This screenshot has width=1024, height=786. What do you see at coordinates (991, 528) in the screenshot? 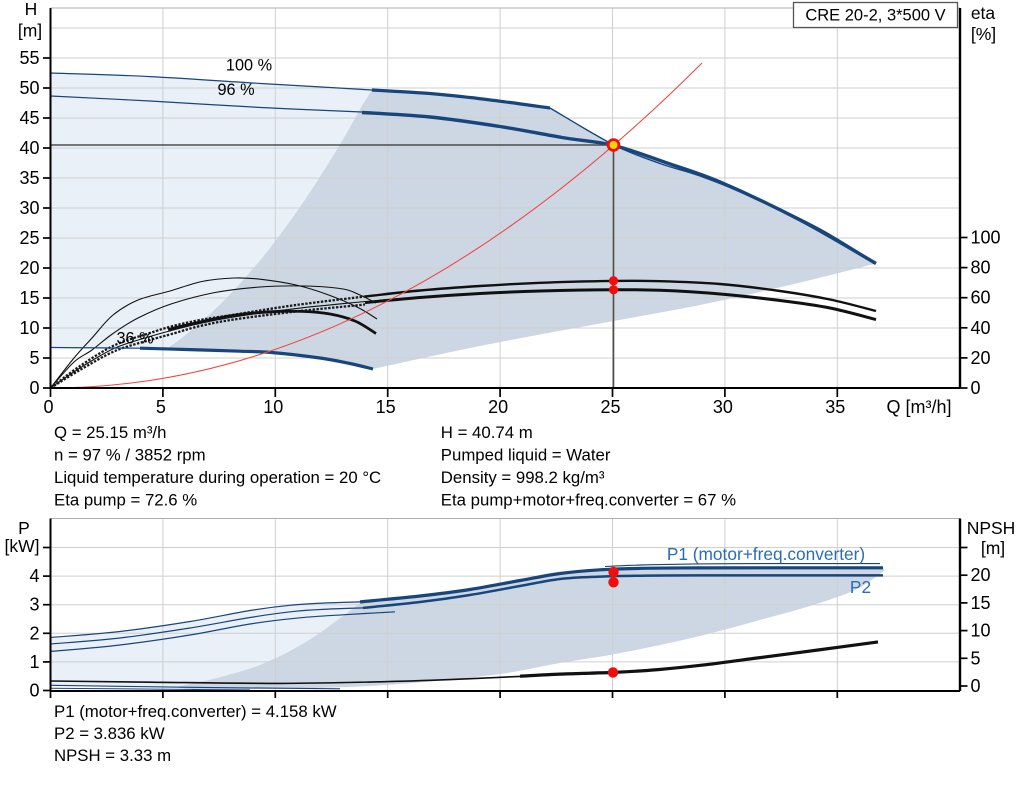
I see `svg-text: NPSH` at bounding box center [991, 528].